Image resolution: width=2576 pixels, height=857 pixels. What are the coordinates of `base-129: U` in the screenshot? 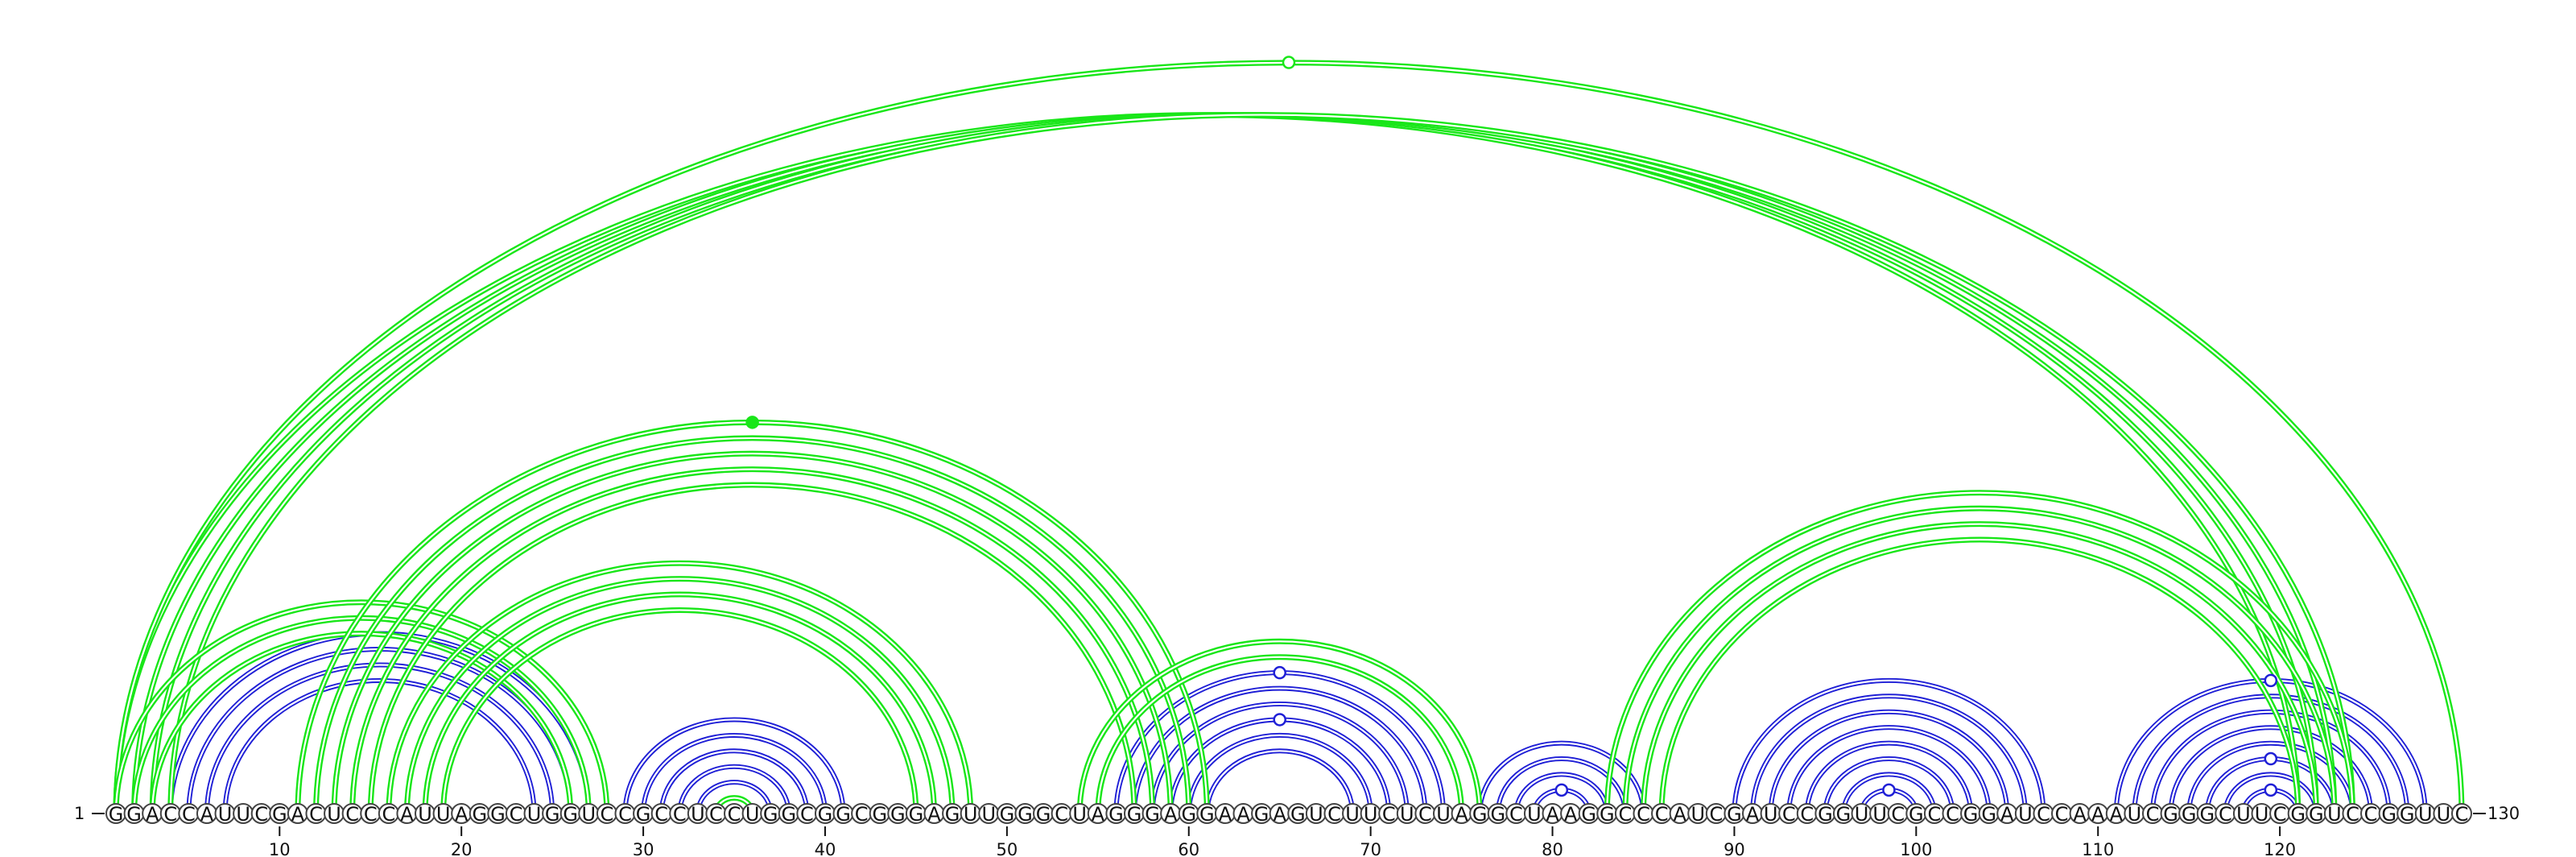 It's located at (2443, 814).